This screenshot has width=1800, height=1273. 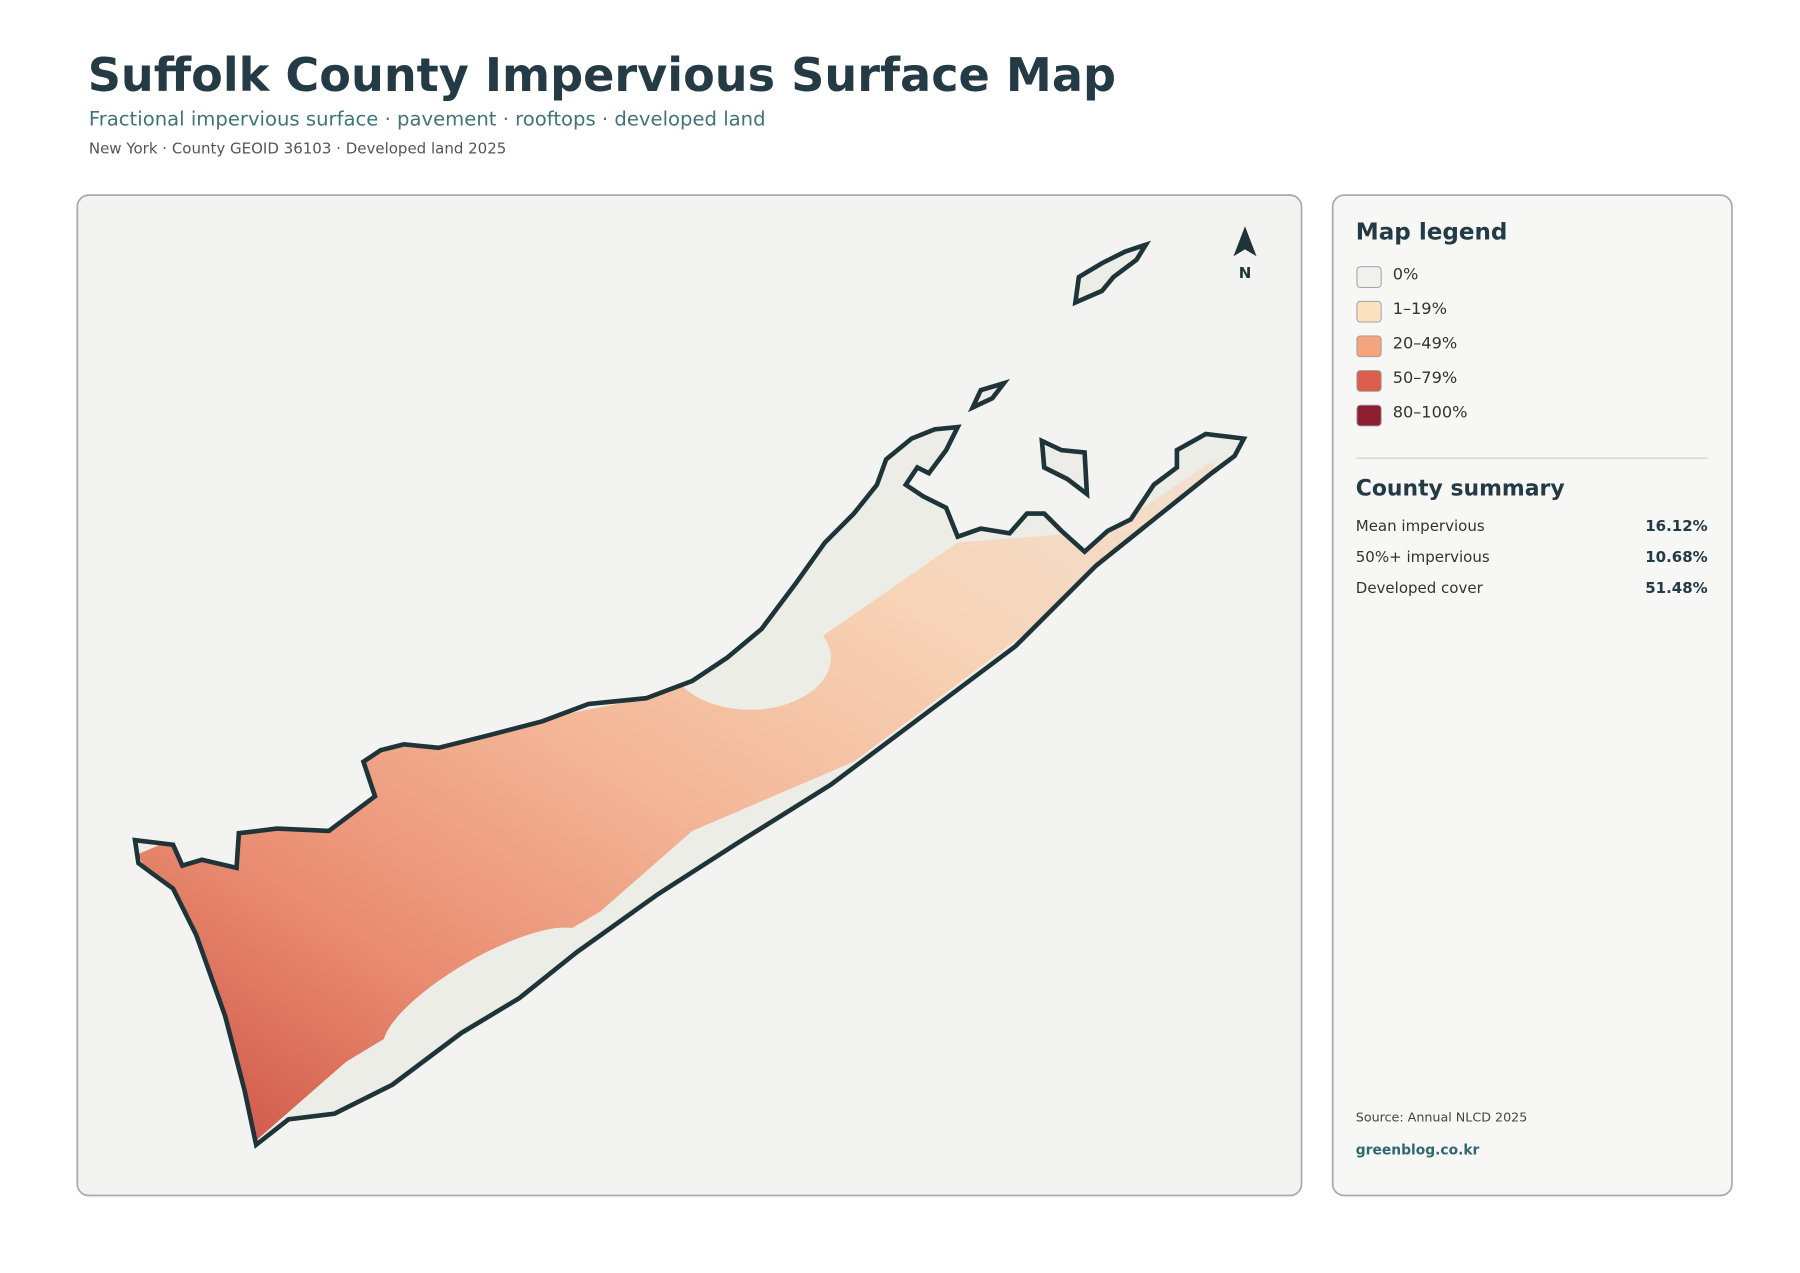 I want to click on legend-label: 20–49%, so click(x=1425, y=343).